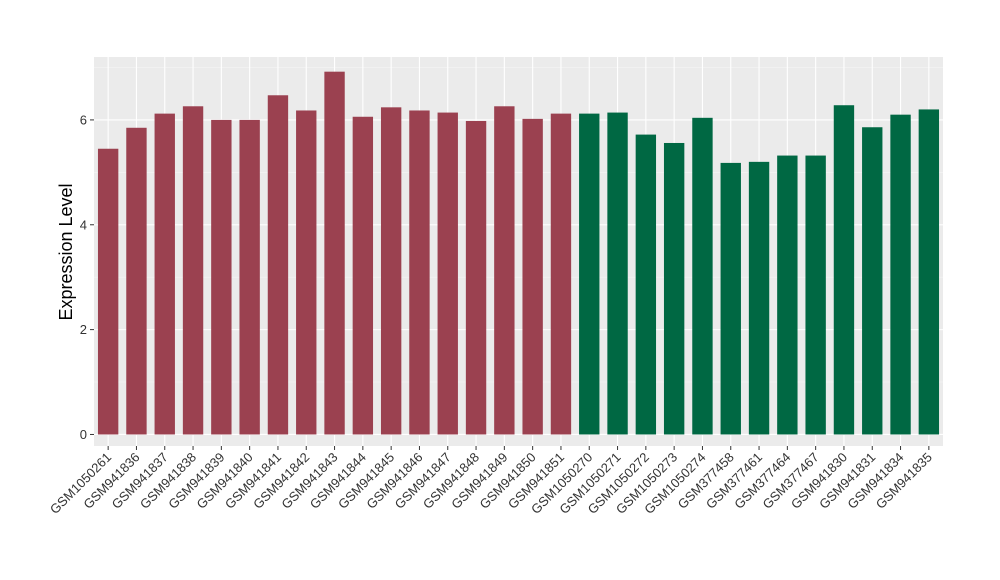 Image resolution: width=1000 pixels, height=580 pixels. What do you see at coordinates (83, 434) in the screenshot?
I see `y-tick-label: 0` at bounding box center [83, 434].